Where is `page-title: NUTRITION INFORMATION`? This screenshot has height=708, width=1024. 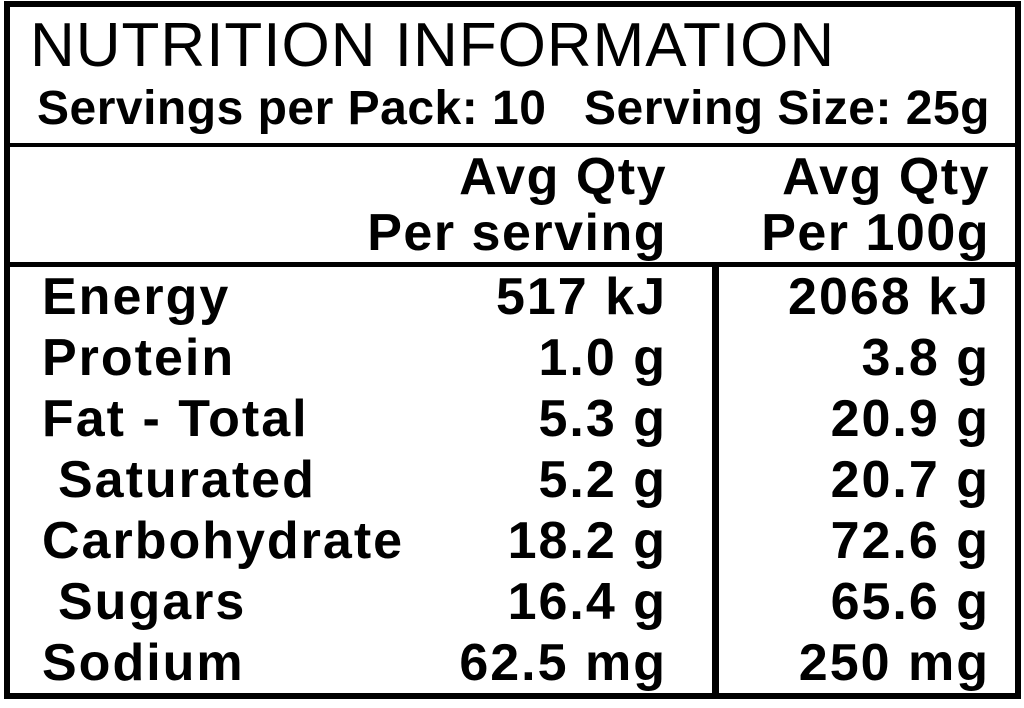 page-title: NUTRITION INFORMATION is located at coordinates (433, 45).